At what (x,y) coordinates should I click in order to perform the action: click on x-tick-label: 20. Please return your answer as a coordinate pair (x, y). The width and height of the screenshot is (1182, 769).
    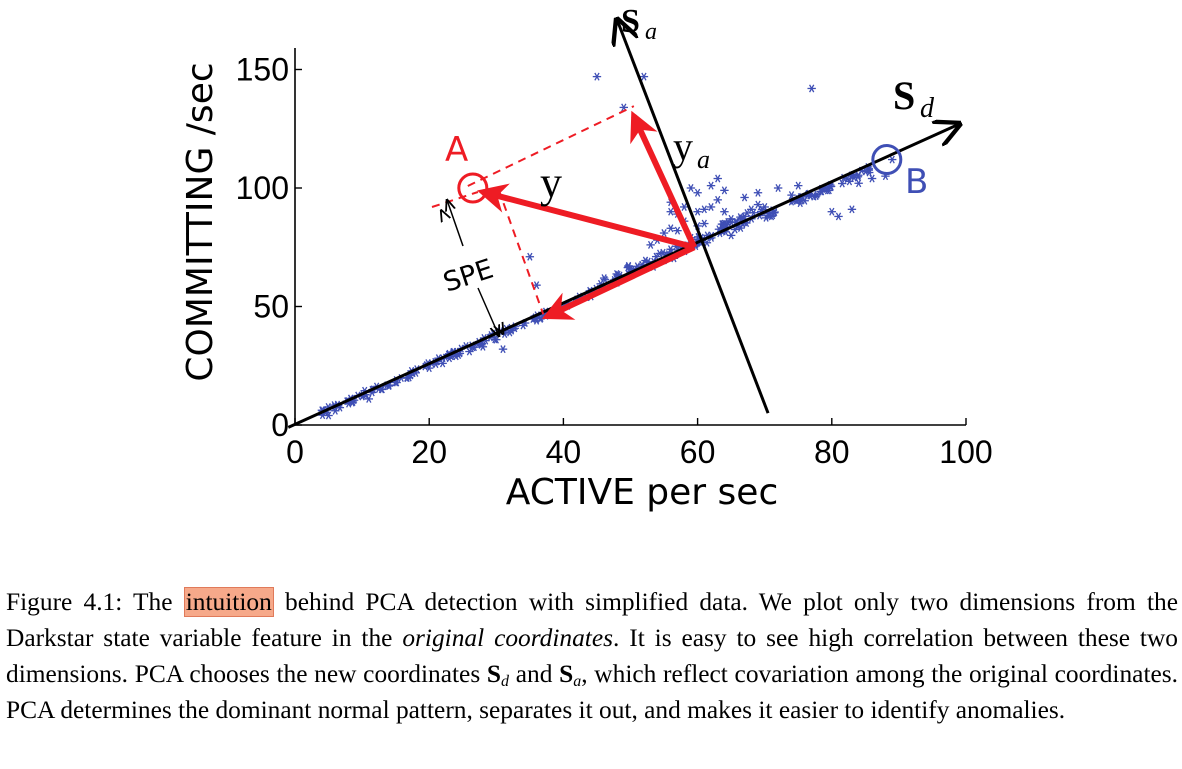
    Looking at the image, I should click on (429, 452).